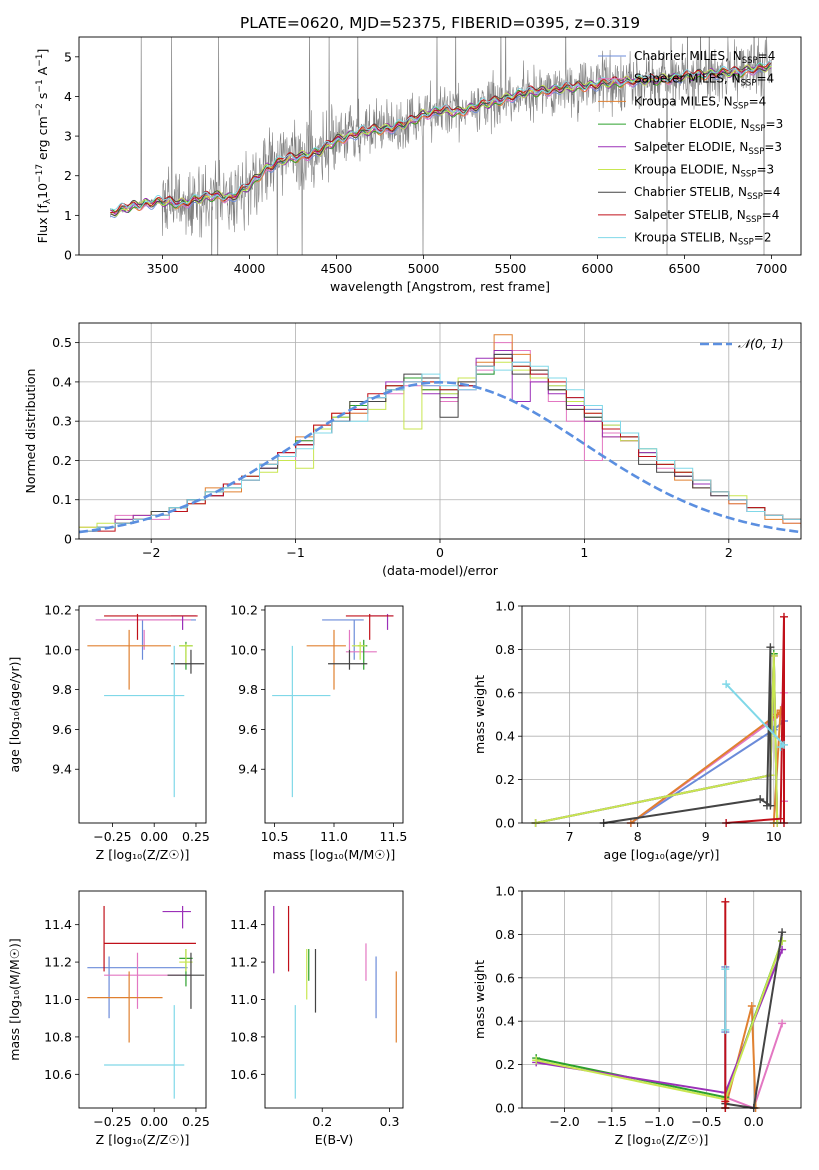  What do you see at coordinates (58, 609) in the screenshot?
I see `age-vs-z-ytick-label: 10.2` at bounding box center [58, 609].